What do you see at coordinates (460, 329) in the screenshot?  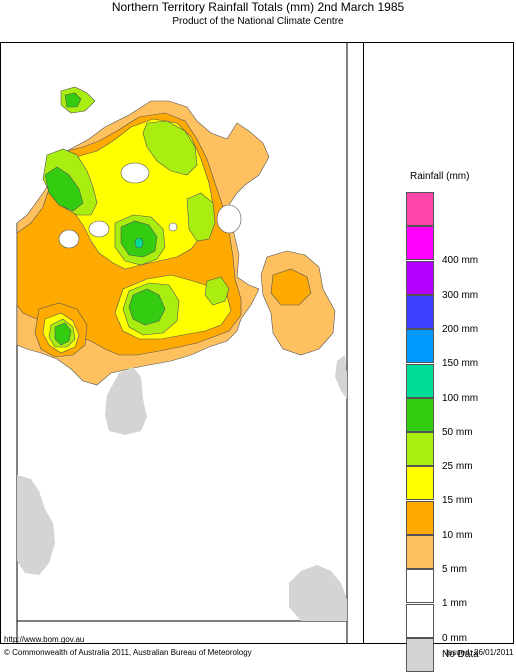 I see `legend-label: 200 mm` at bounding box center [460, 329].